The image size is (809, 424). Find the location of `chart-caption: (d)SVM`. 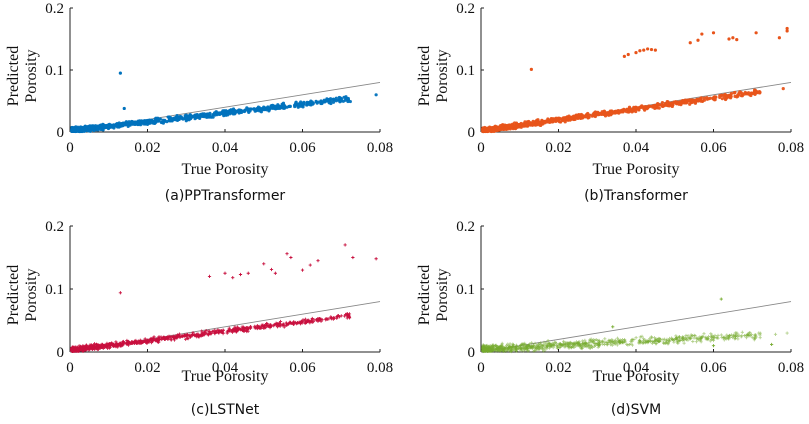

chart-caption: (d)SVM is located at coordinates (636, 410).